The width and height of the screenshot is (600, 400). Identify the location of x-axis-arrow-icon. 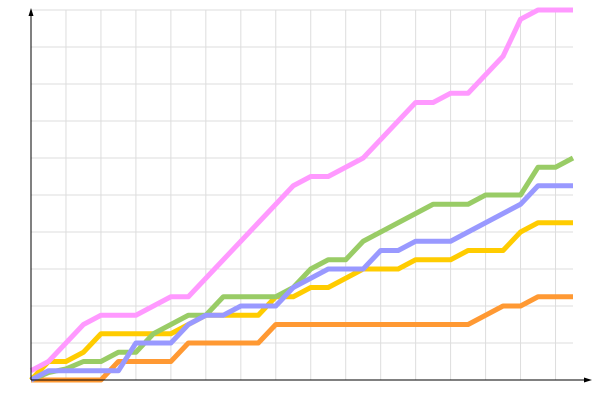
(588, 380).